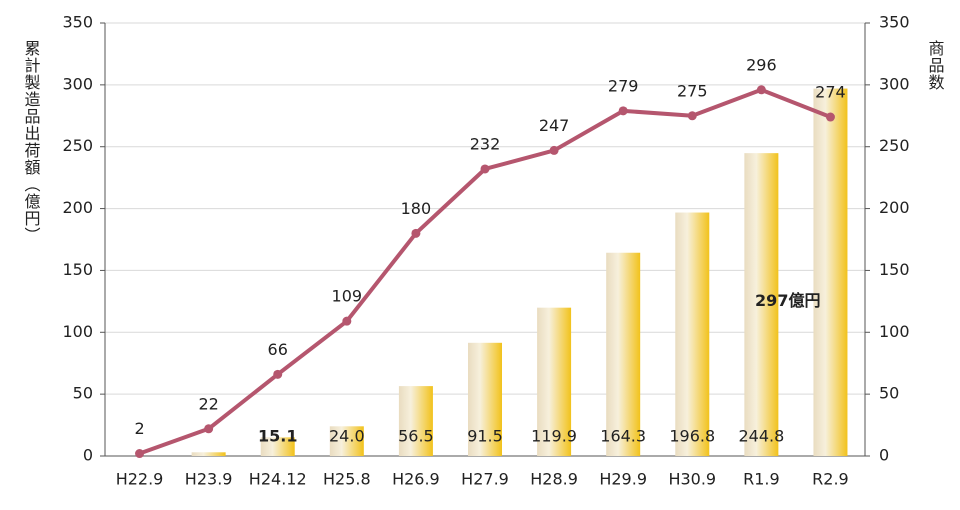  Describe the element at coordinates (88, 455) in the screenshot. I see `y-tick-label: 0` at that location.